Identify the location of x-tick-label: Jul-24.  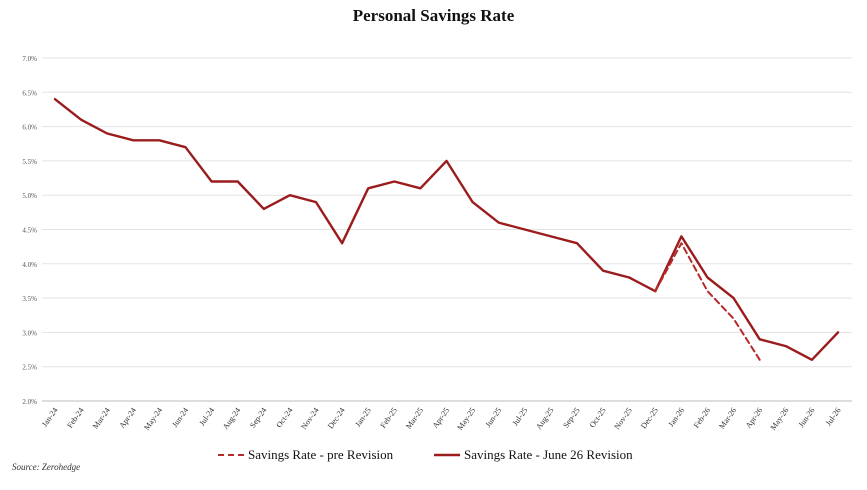
(206, 417).